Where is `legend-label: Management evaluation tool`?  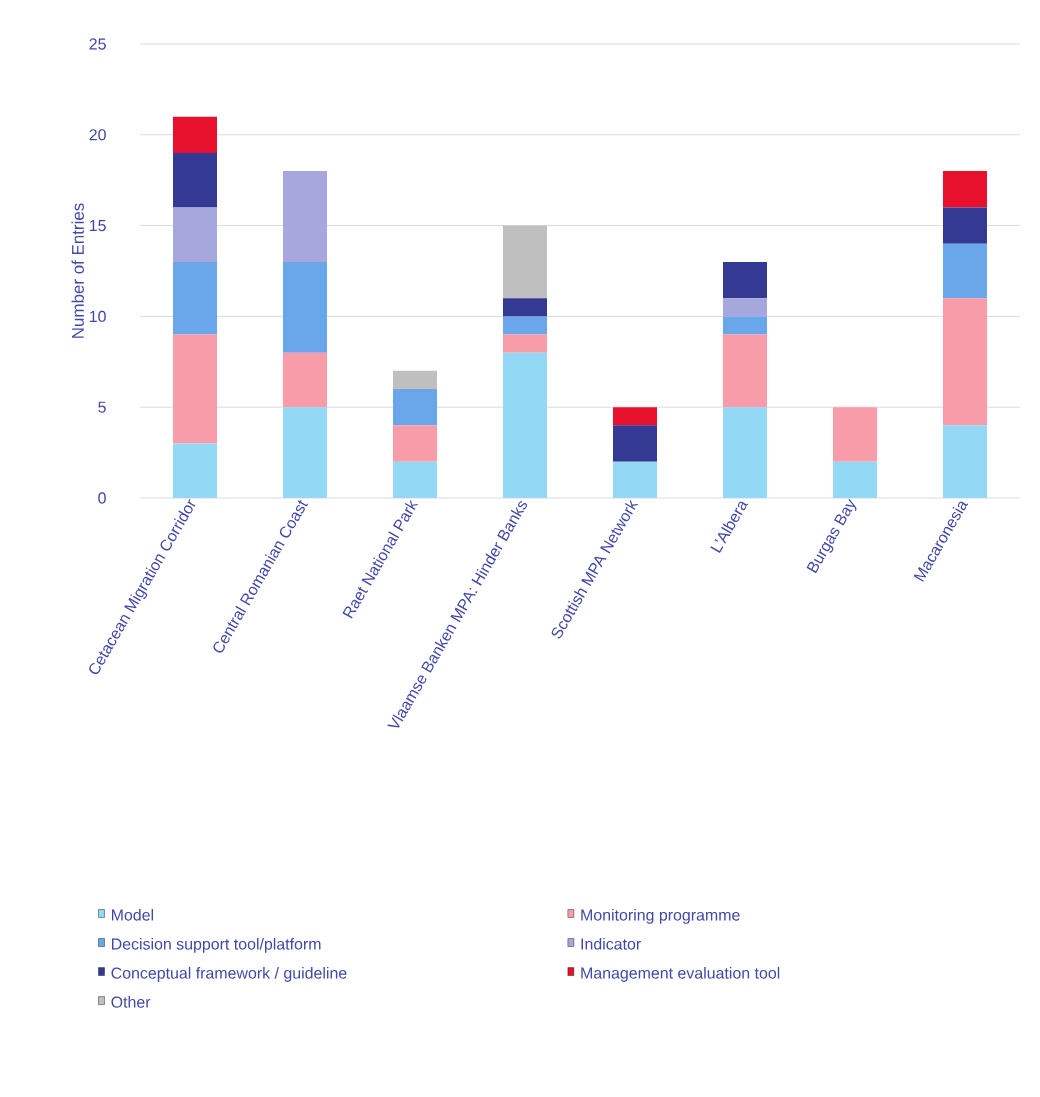 legend-label: Management evaluation tool is located at coordinates (680, 974).